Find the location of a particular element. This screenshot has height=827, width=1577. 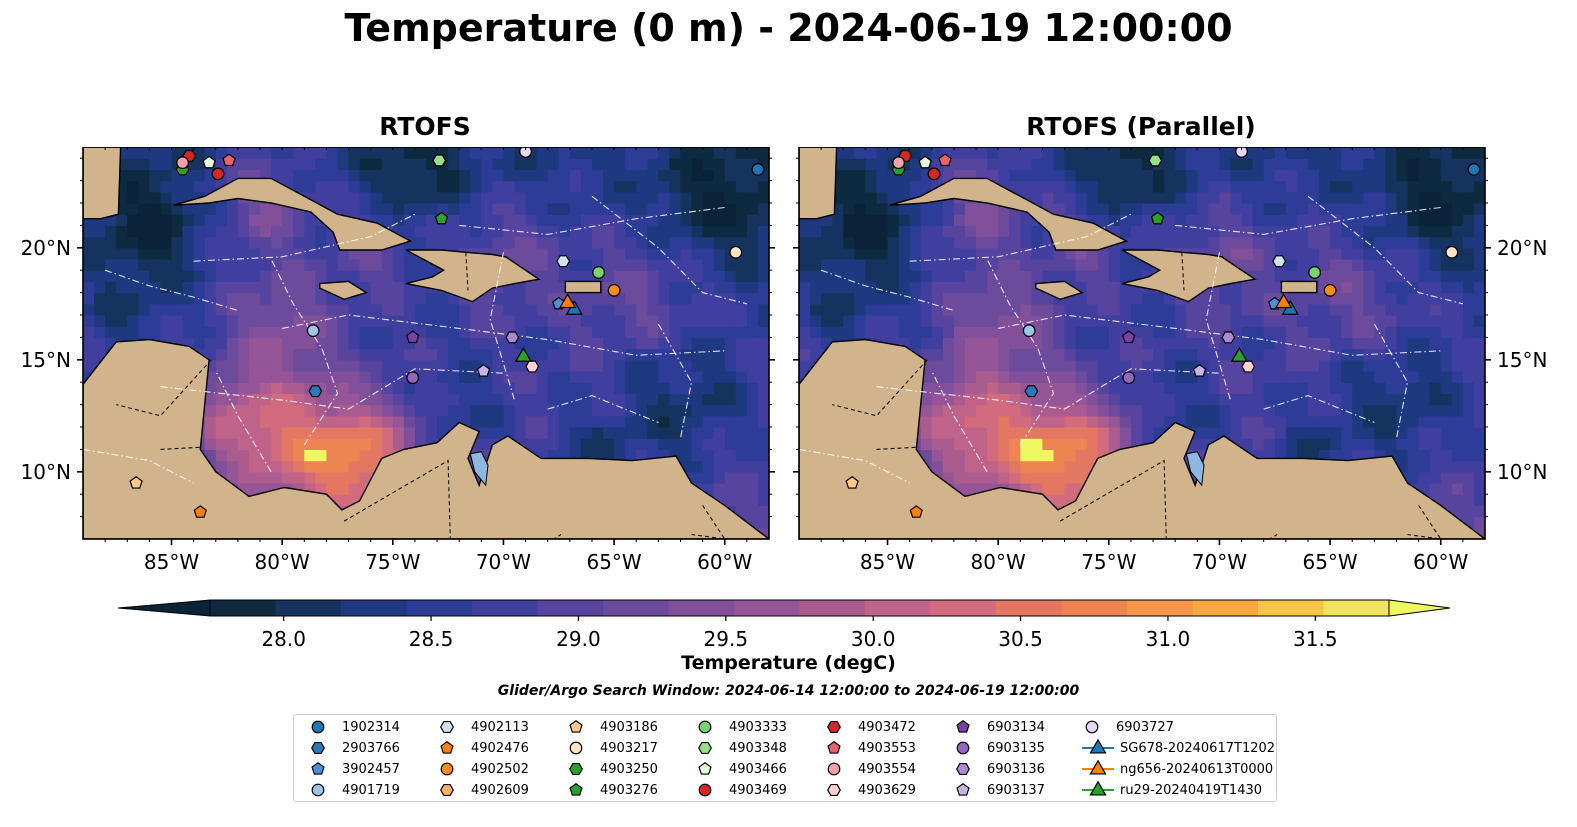

legend-label: 4903553 is located at coordinates (887, 748).